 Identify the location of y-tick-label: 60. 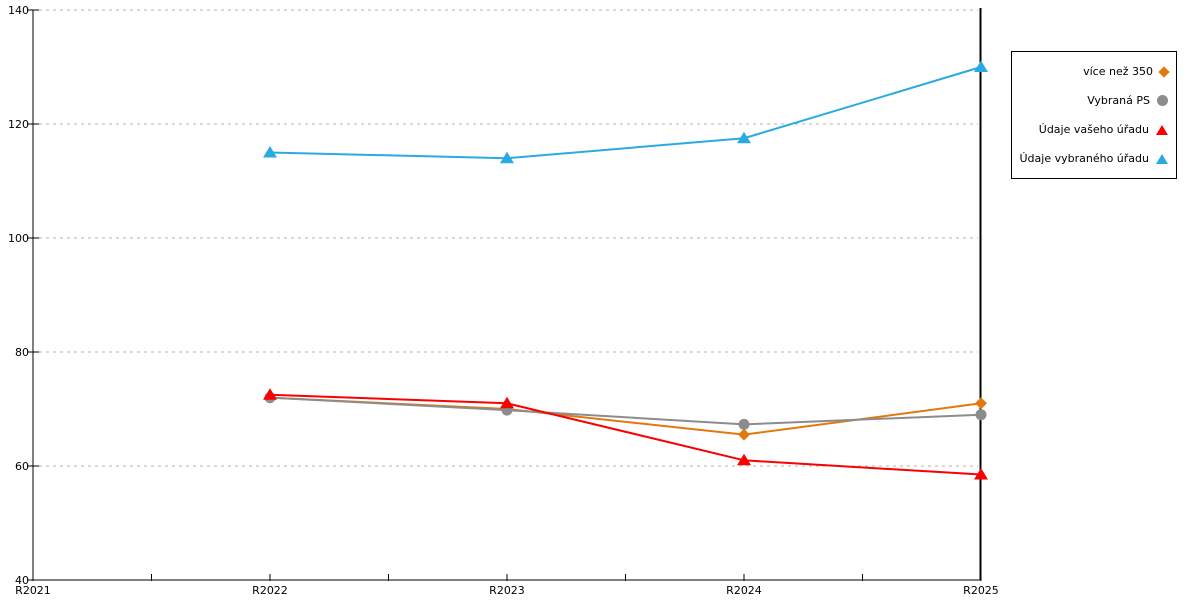
(22, 466).